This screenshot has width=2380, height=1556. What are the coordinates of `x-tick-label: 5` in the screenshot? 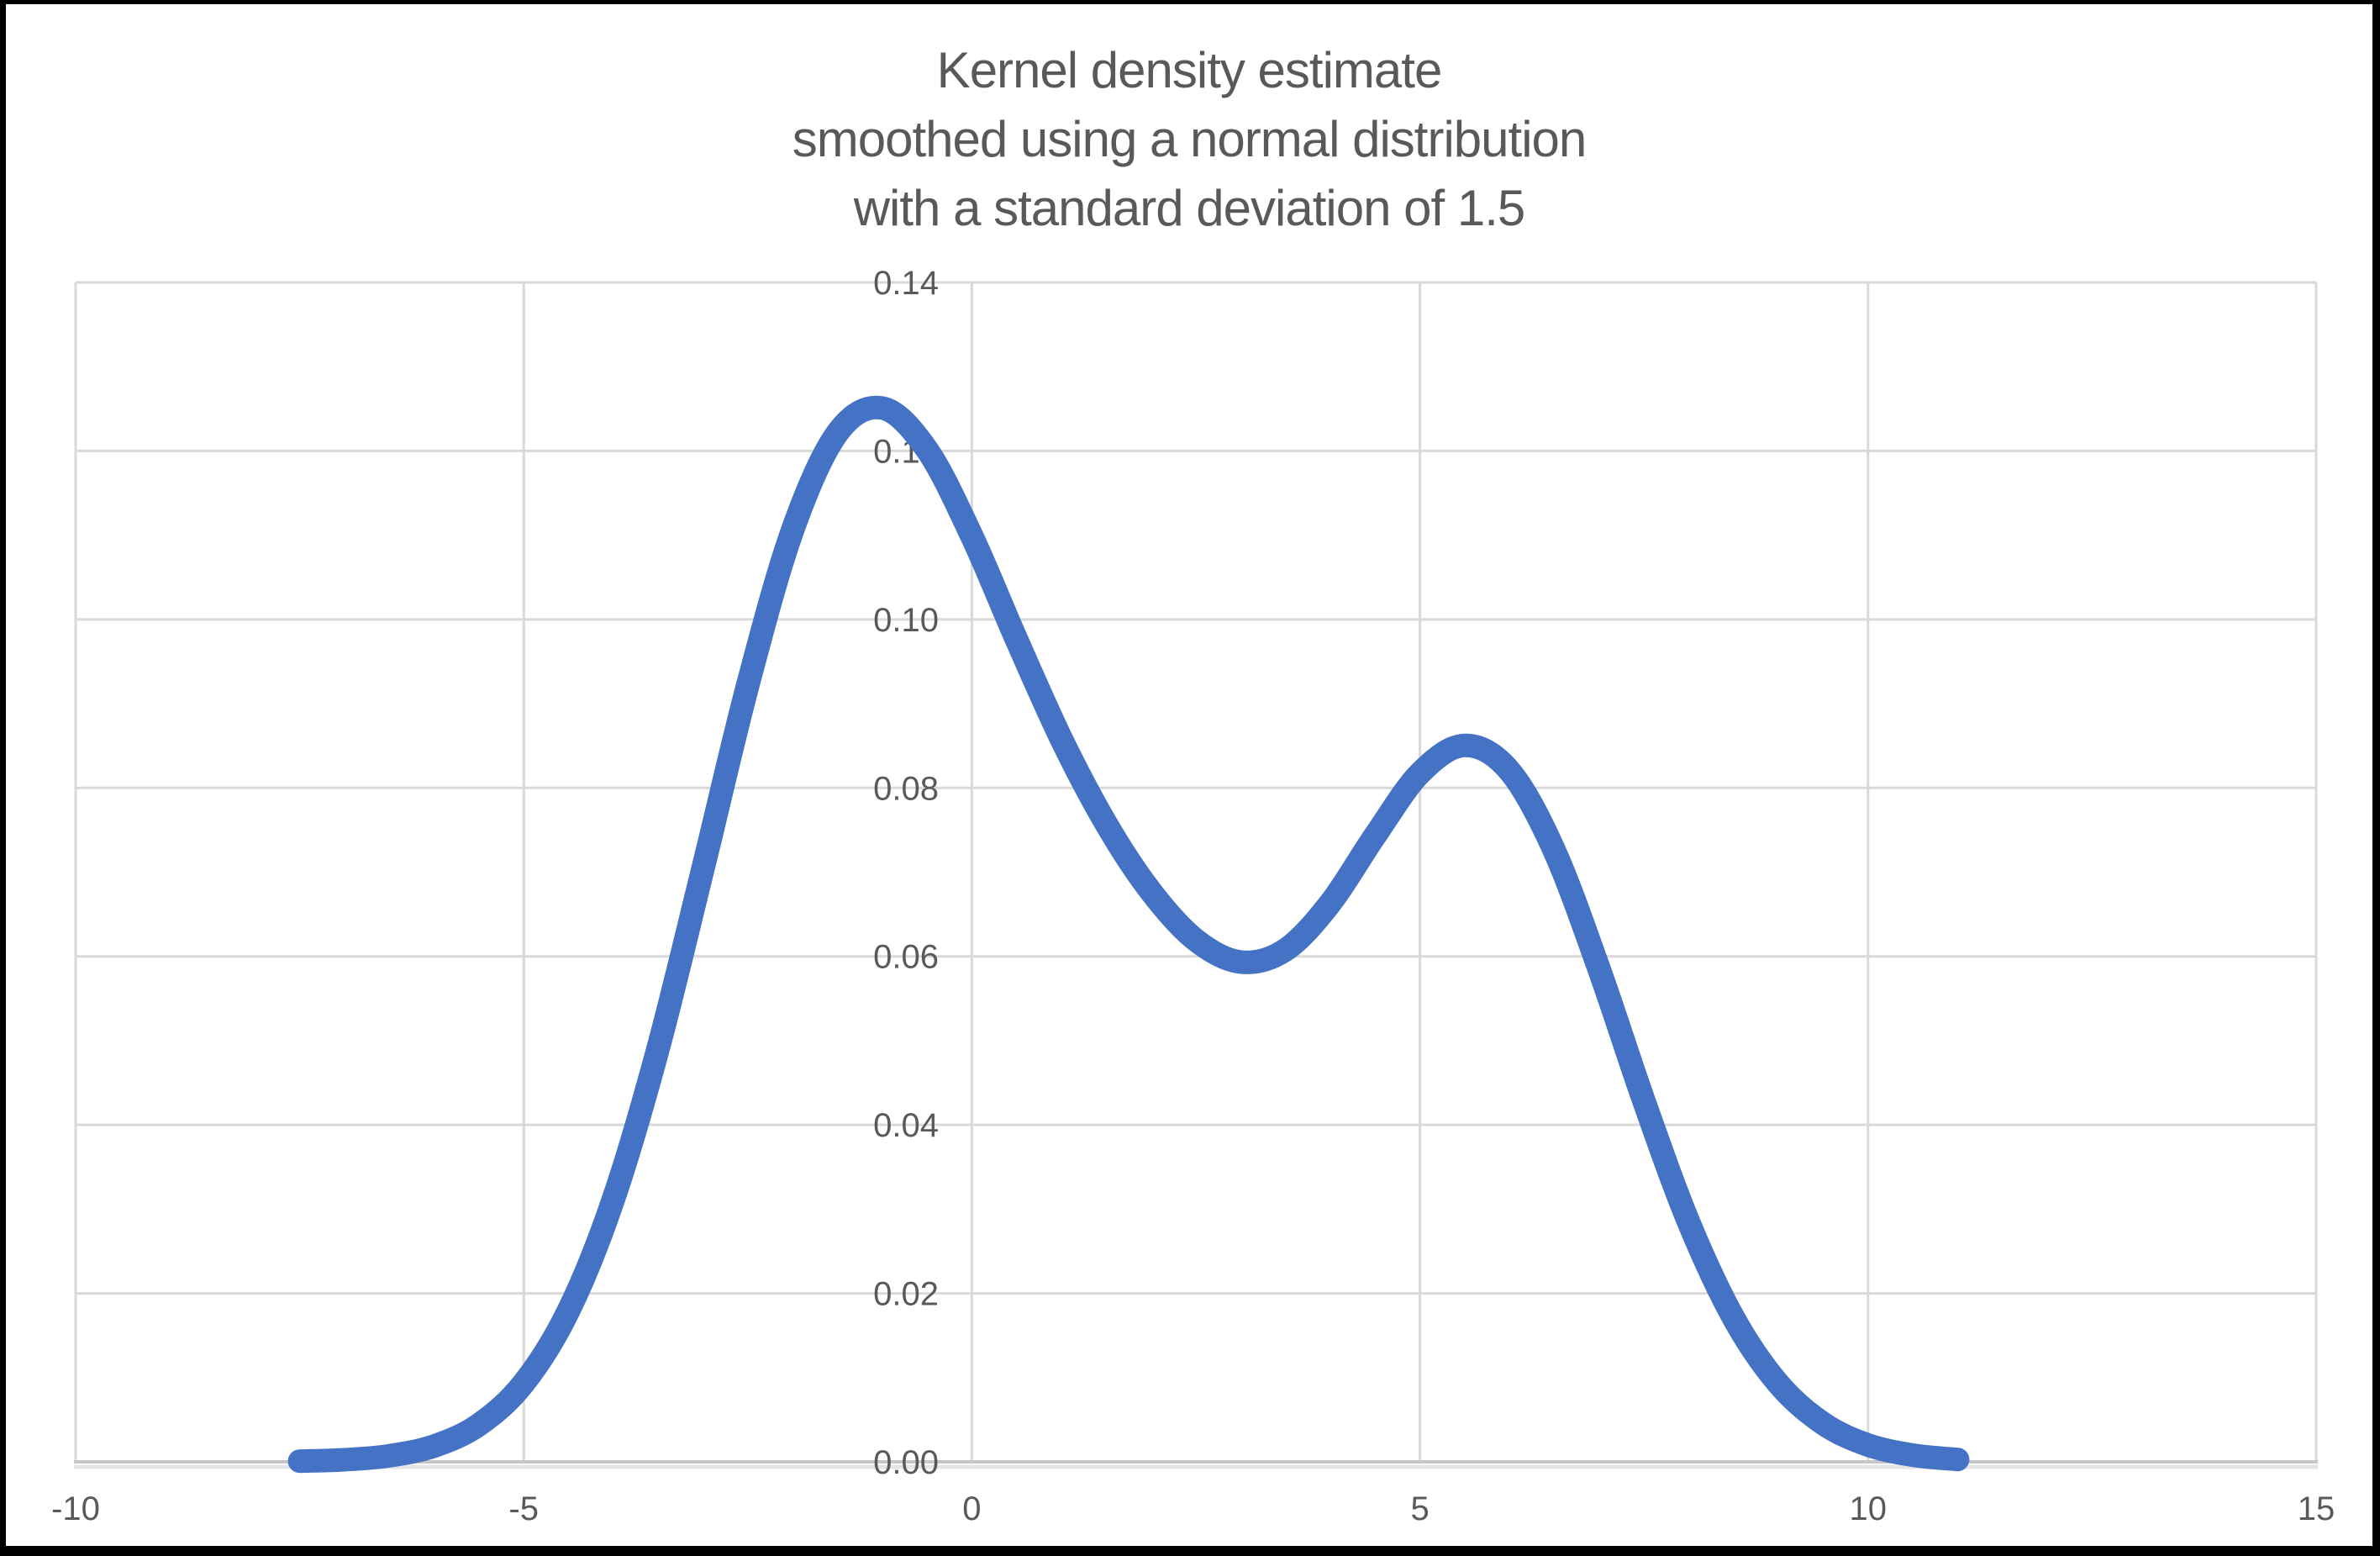 It's located at (1419, 1508).